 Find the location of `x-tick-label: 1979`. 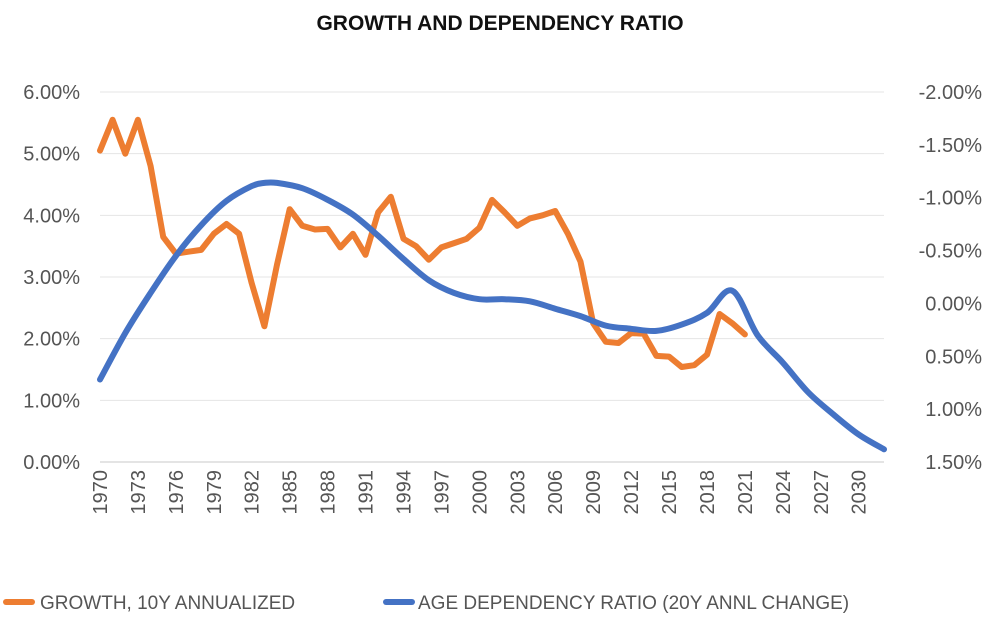

x-tick-label: 1979 is located at coordinates (215, 492).